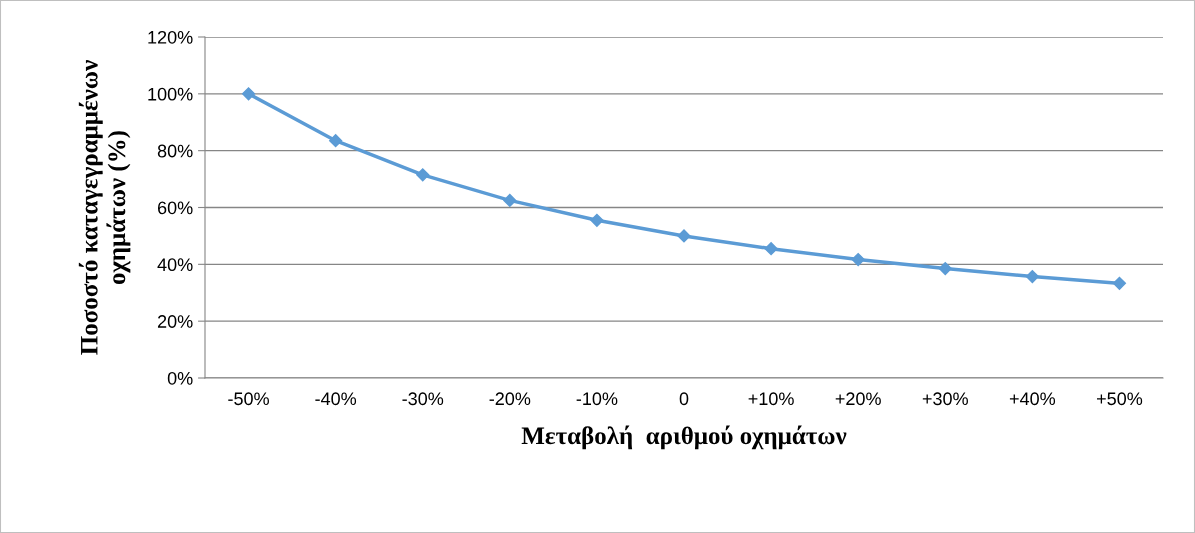 The height and width of the screenshot is (533, 1195). Describe the element at coordinates (175, 321) in the screenshot. I see `y-tick-label: 20%` at that location.